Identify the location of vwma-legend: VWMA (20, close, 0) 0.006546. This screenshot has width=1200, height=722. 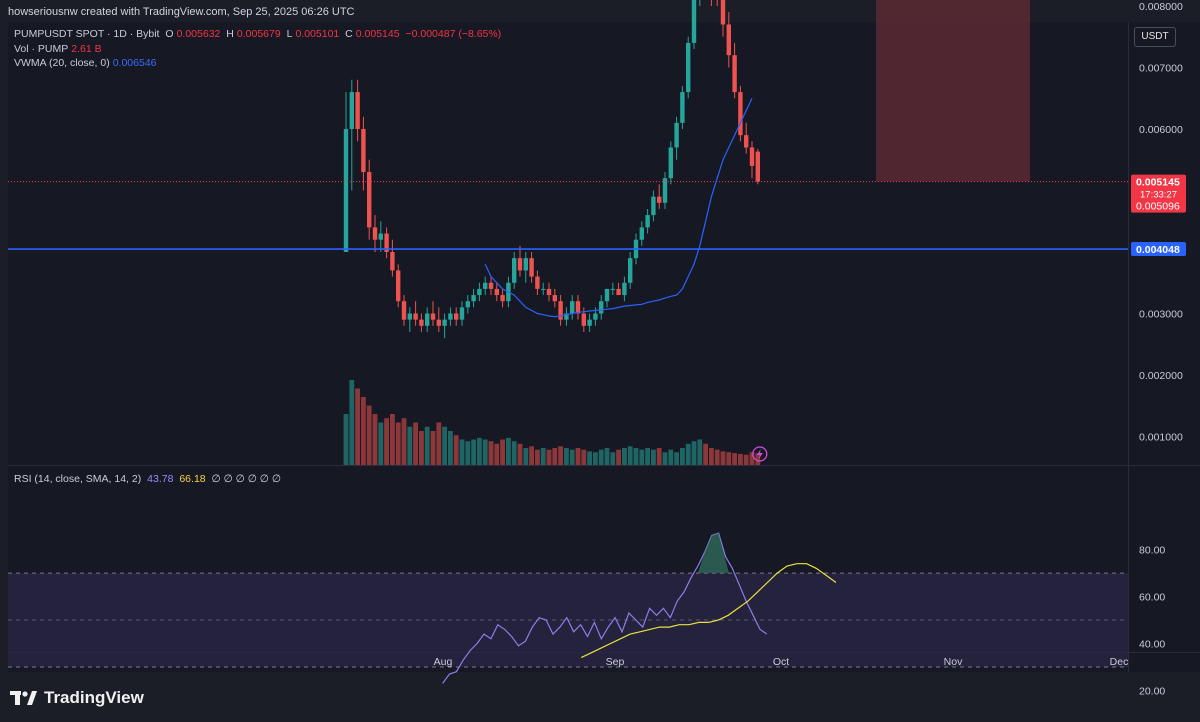
(87, 63).